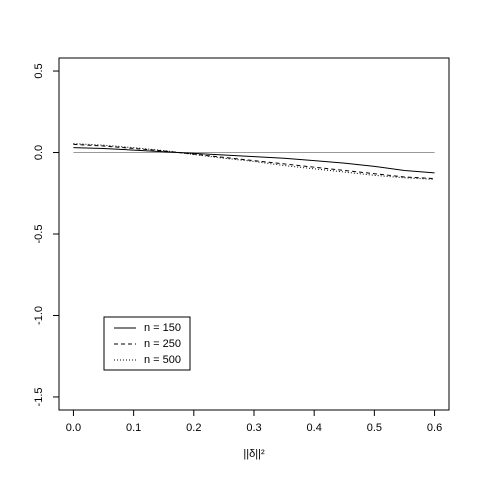 The height and width of the screenshot is (485, 480). I want to click on x-axis-label: ||δ||², so click(254, 454).